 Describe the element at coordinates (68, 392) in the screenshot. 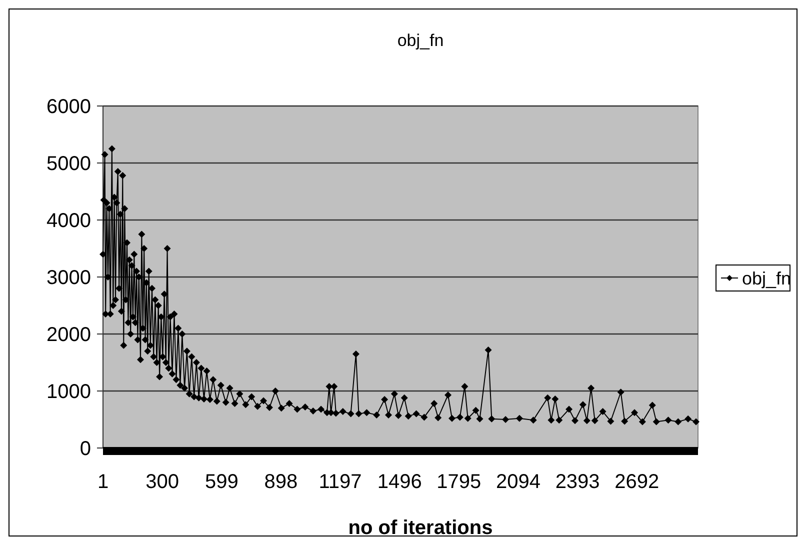

I see `y-tick-label: 1000` at that location.